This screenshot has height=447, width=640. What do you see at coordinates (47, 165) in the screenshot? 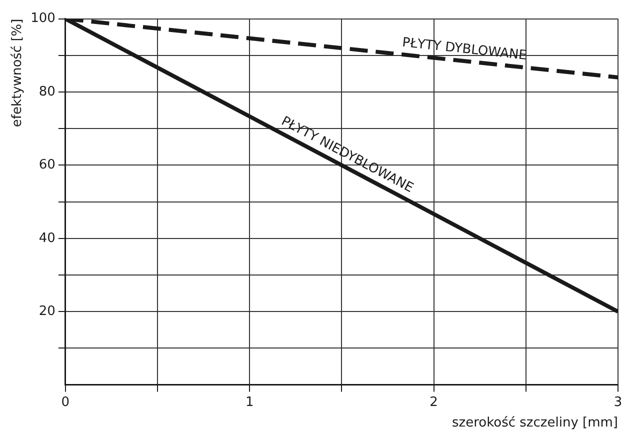
I see `y-tick-label: 60` at bounding box center [47, 165].